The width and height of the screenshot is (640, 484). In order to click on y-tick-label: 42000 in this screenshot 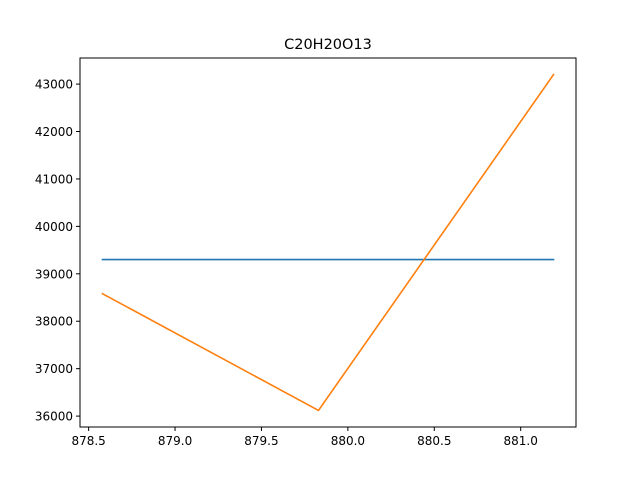, I will do `click(54, 132)`.